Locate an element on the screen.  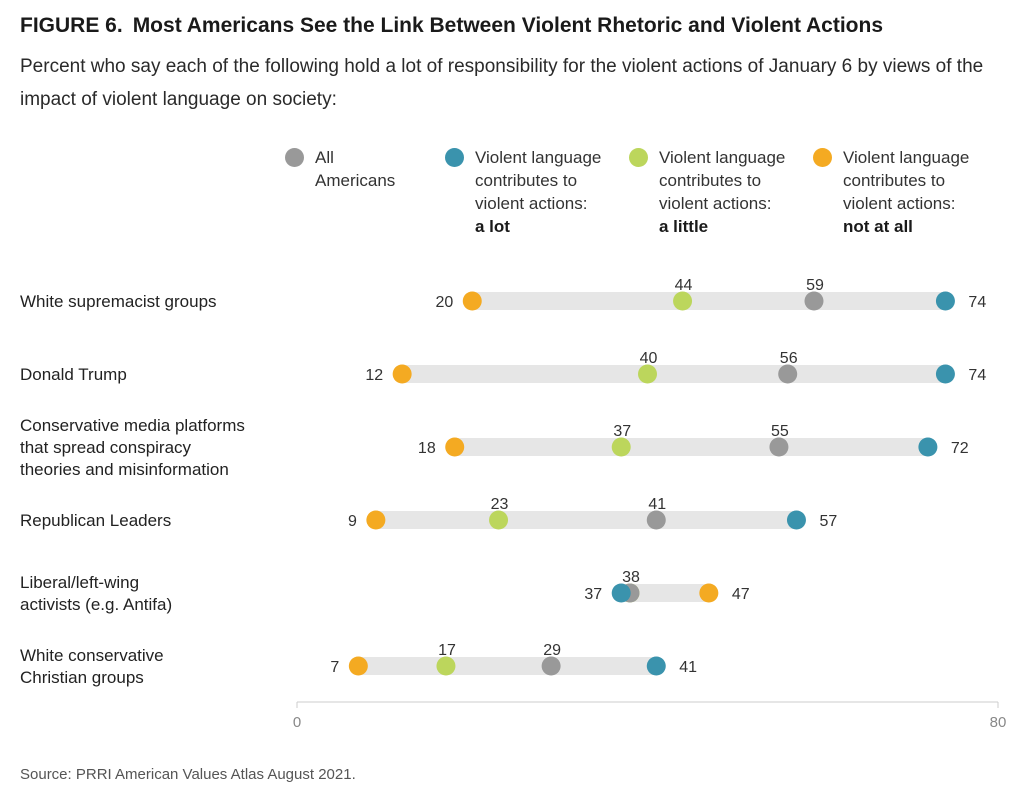
row-label-2-2: theories and misinformation is located at coordinates (124, 469).